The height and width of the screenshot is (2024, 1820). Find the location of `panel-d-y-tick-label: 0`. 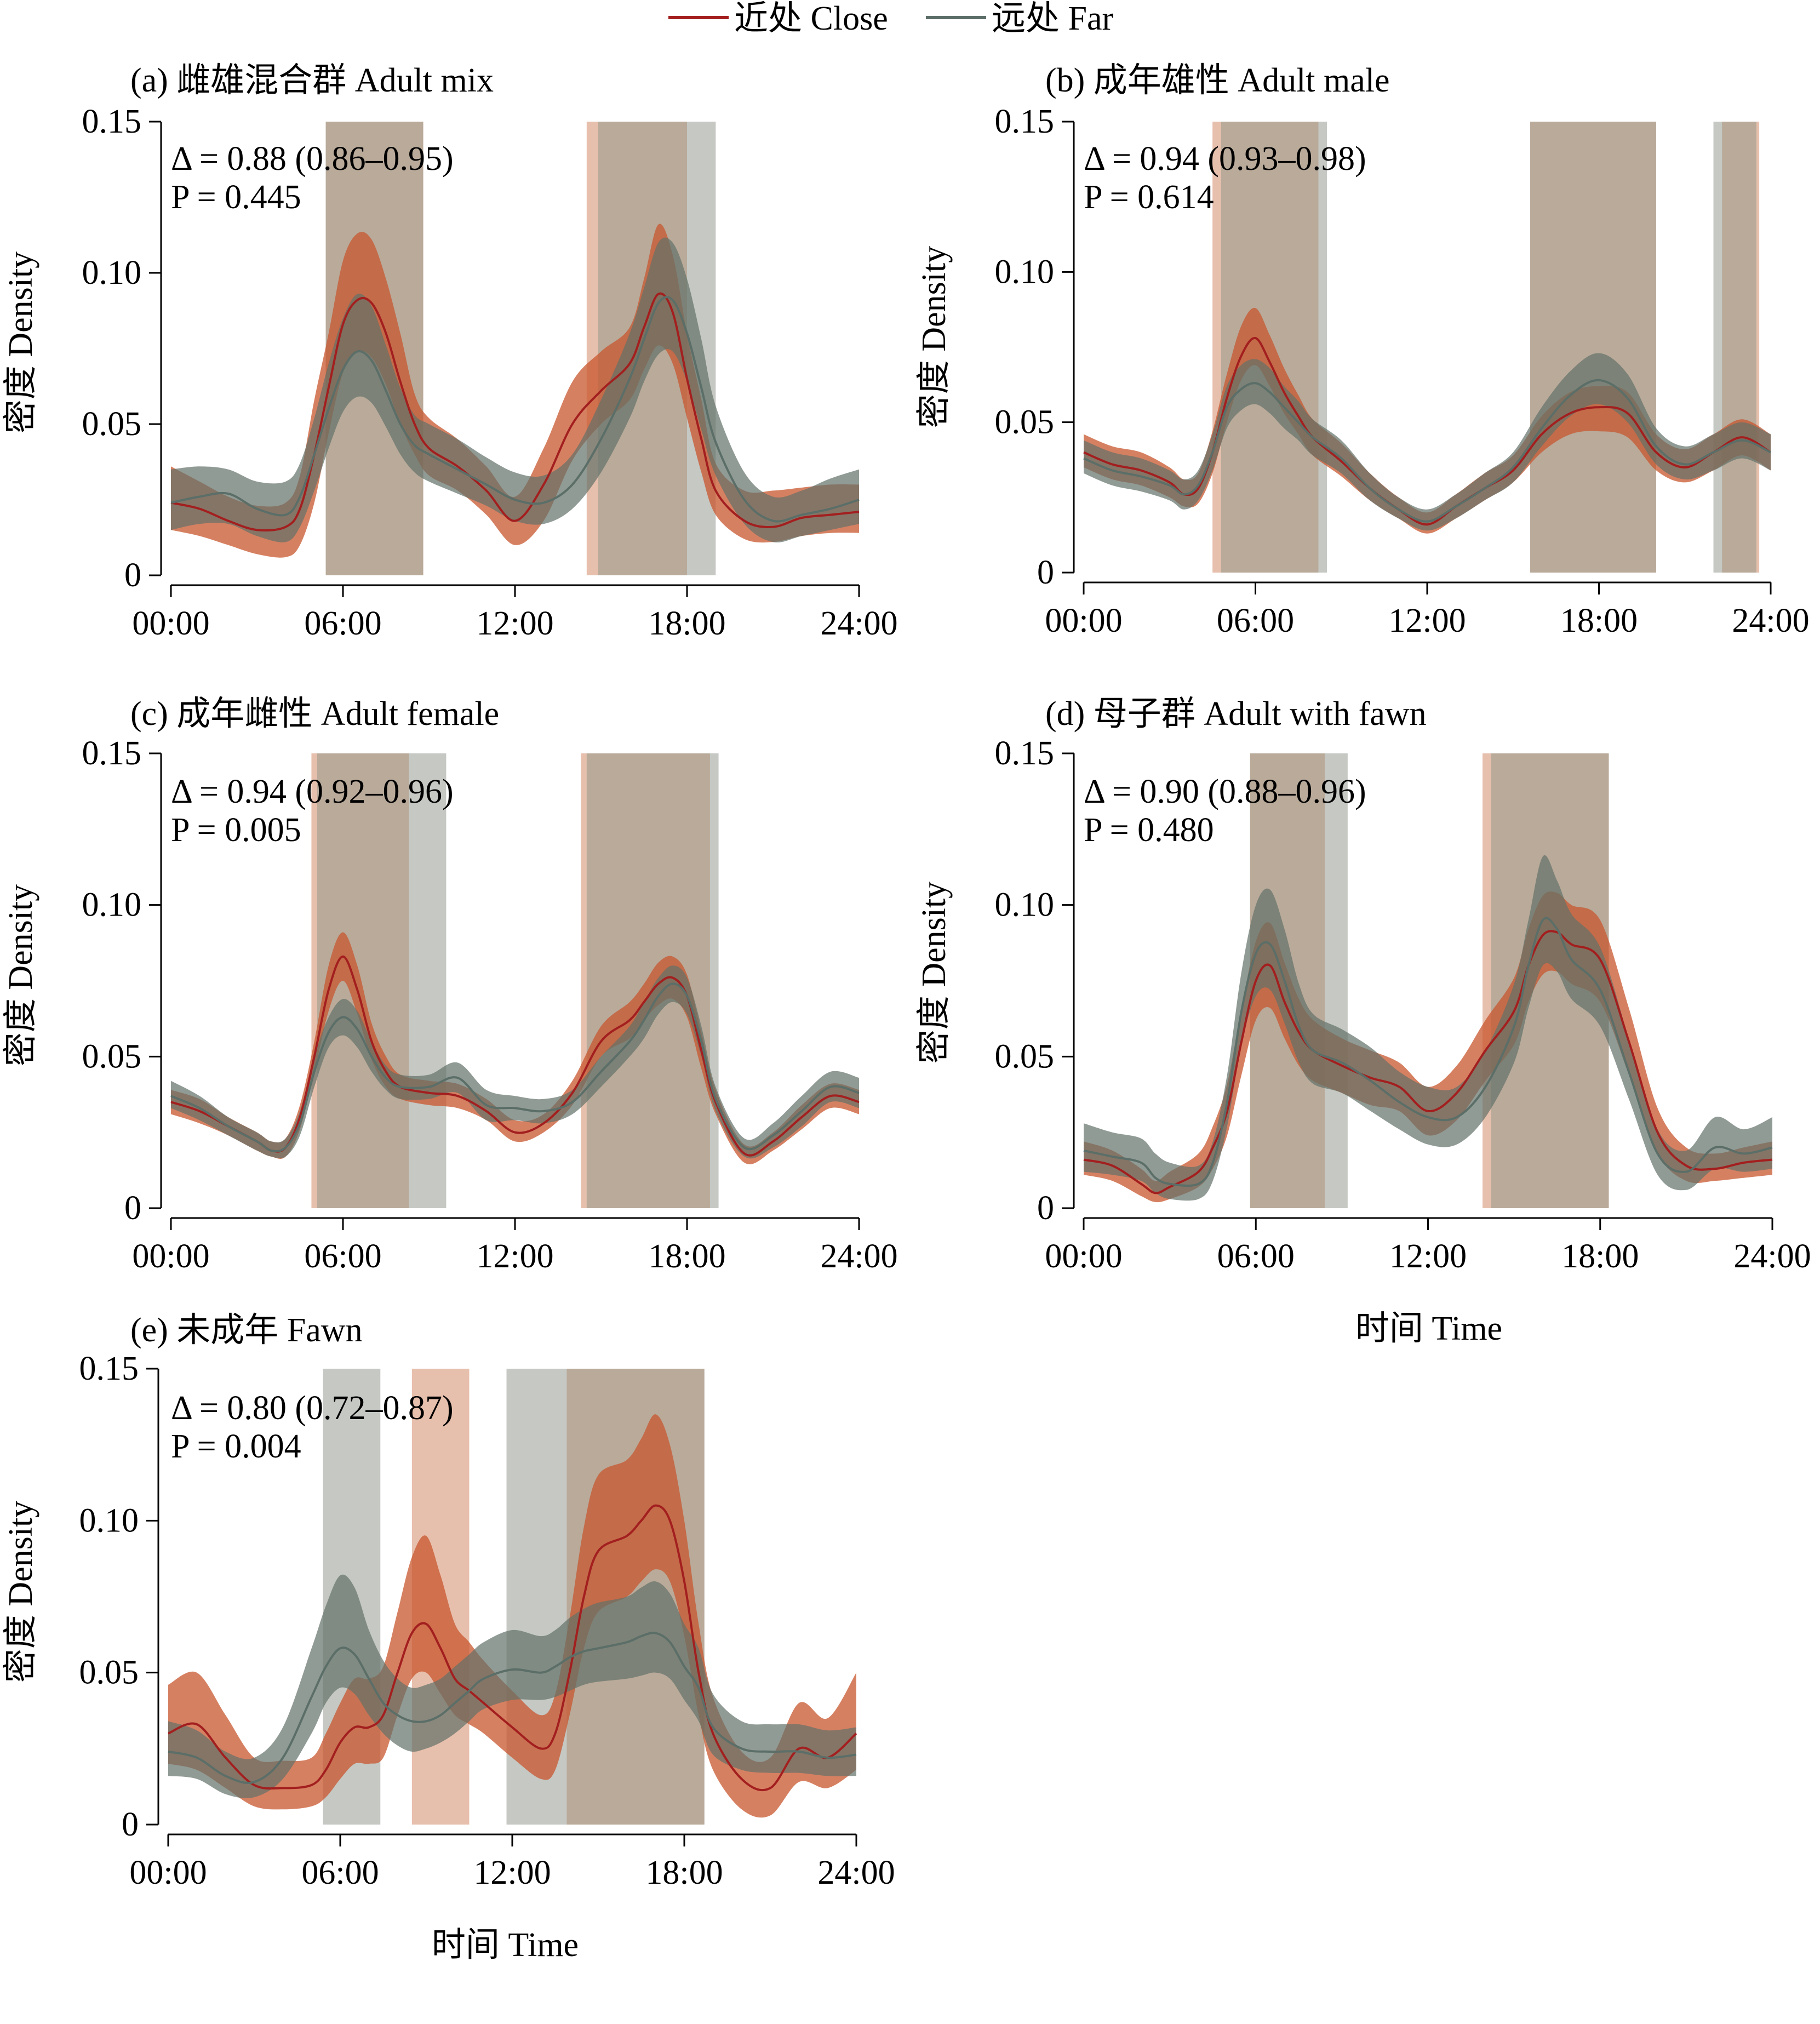

panel-d-y-tick-label: 0 is located at coordinates (1045, 1208).